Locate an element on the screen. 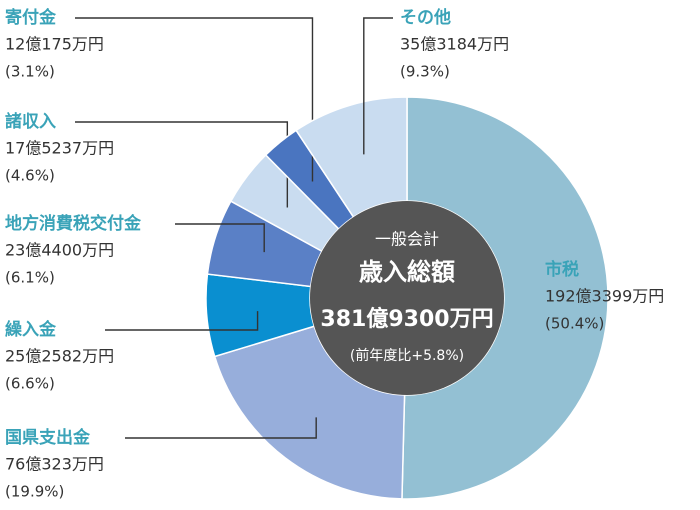 This screenshot has height=510, width=700. amount-label: 12億175万円 is located at coordinates (54, 44).